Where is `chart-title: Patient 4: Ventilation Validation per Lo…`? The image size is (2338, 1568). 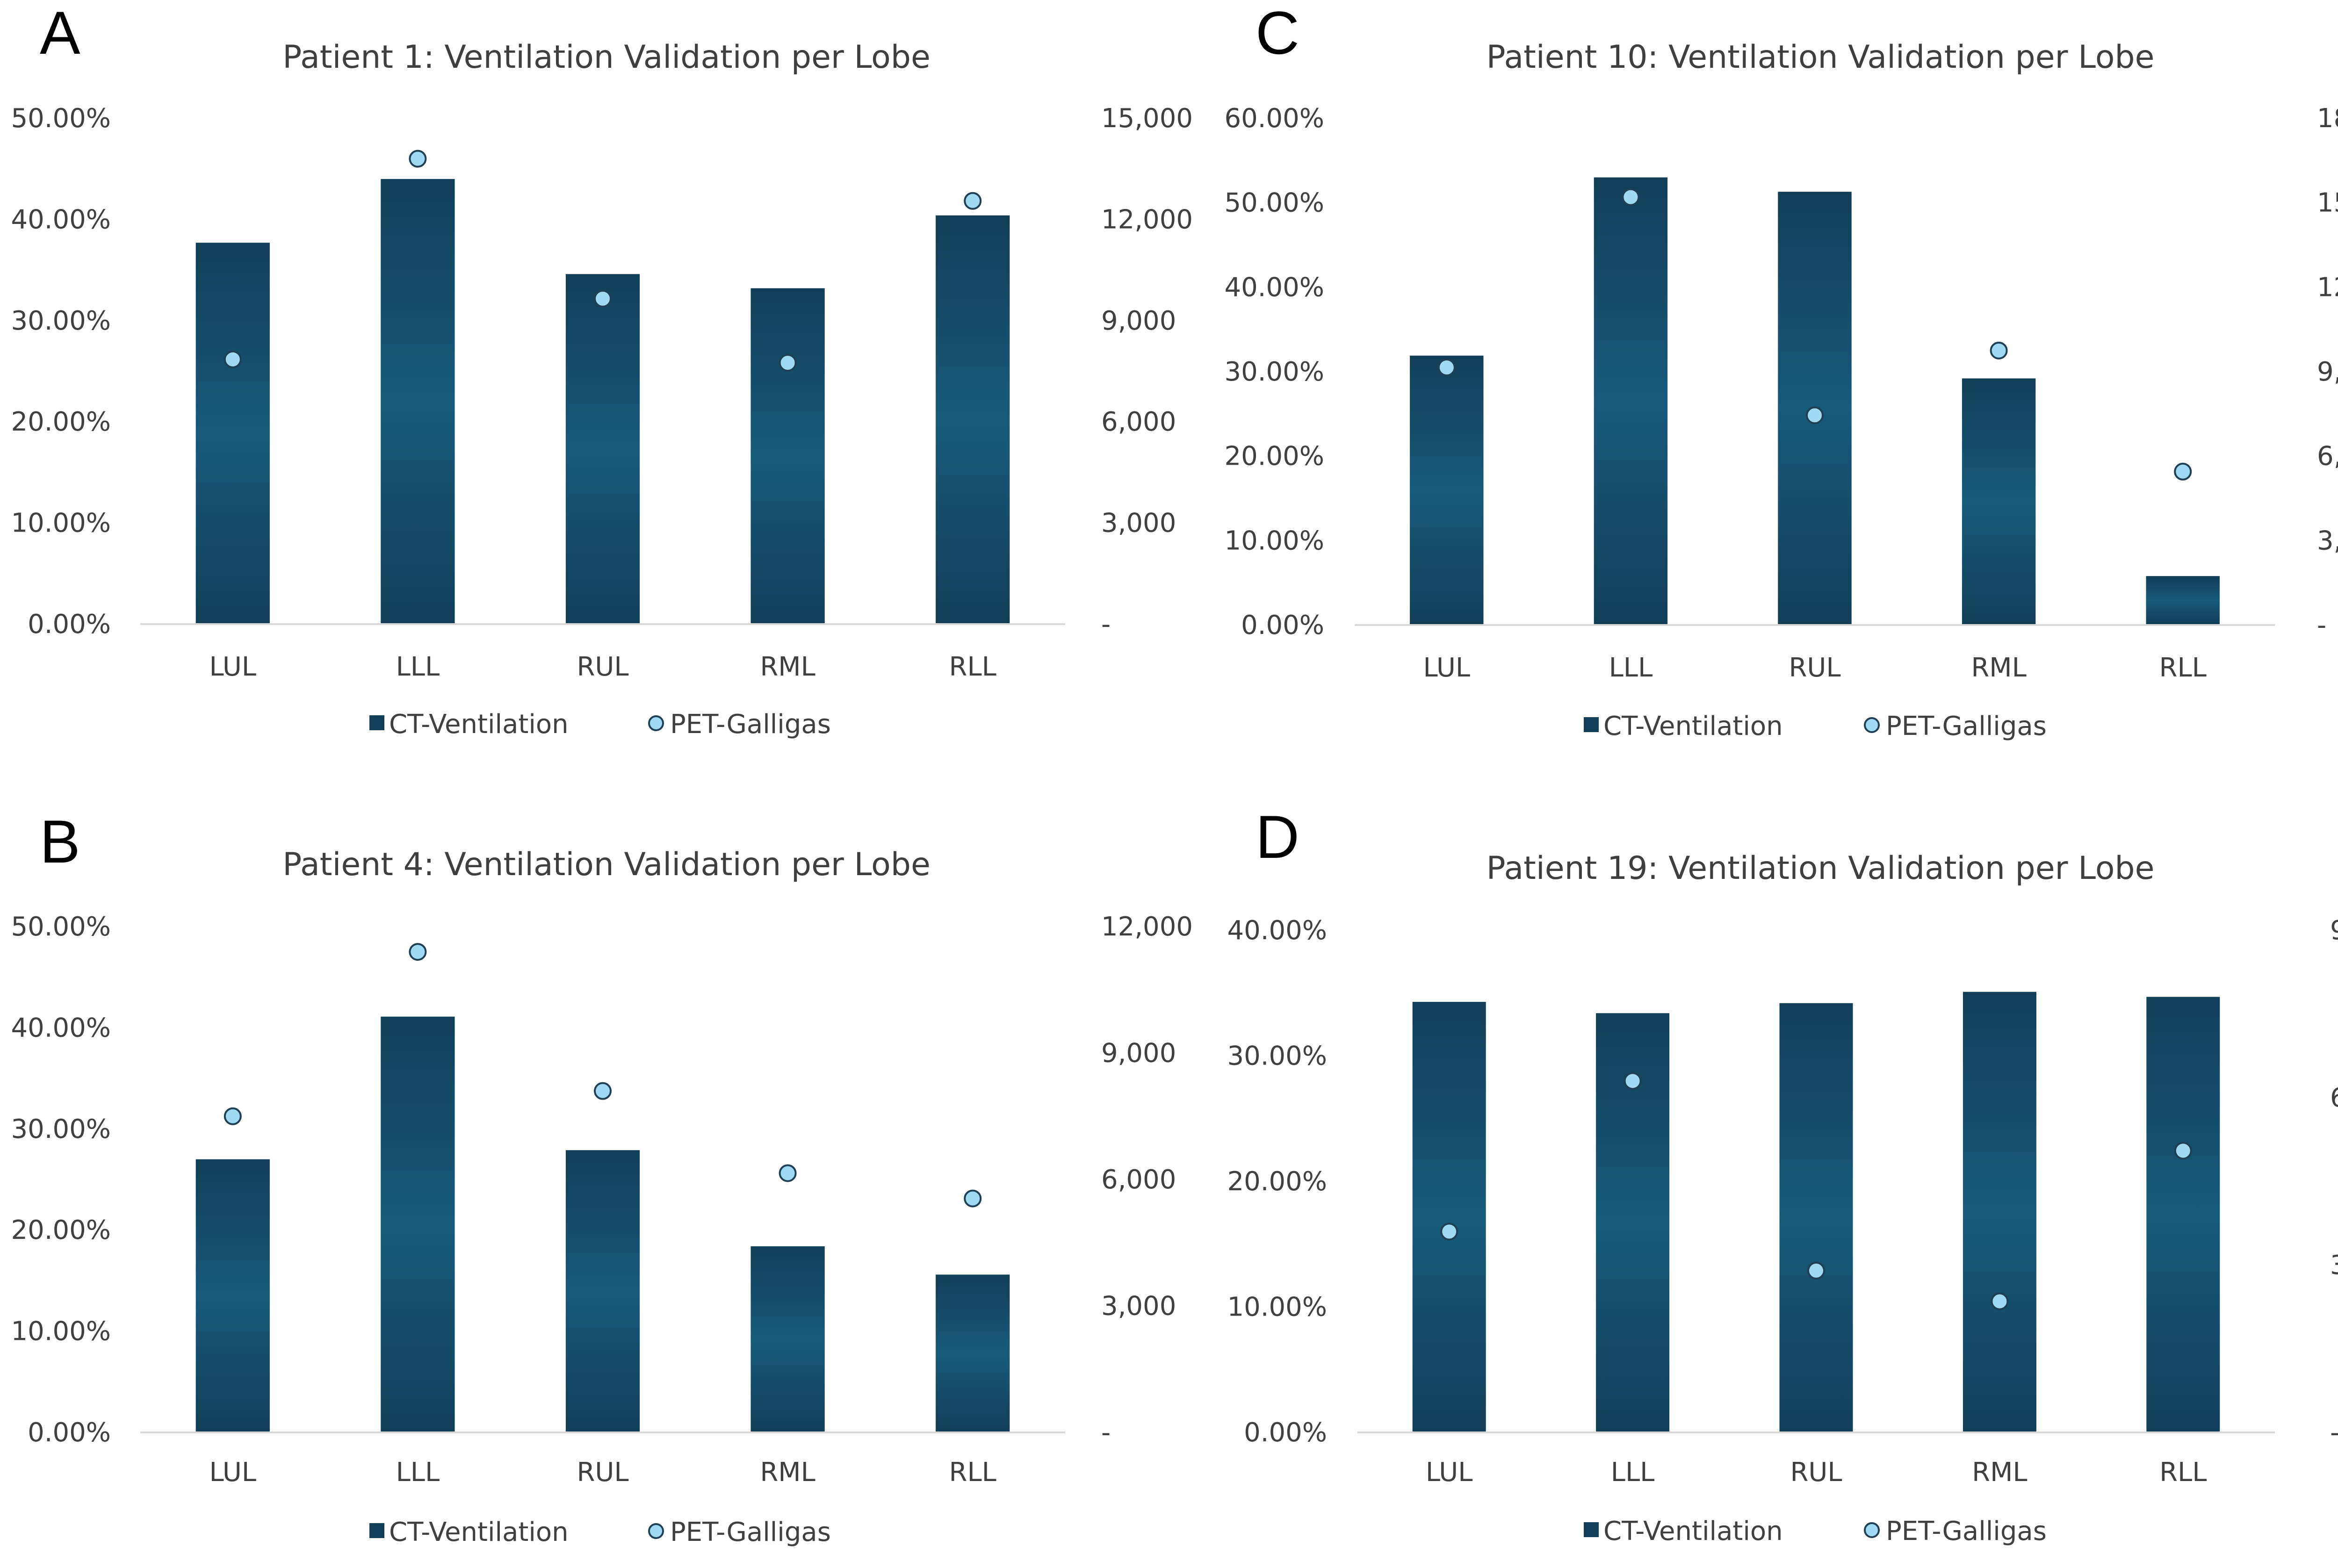
chart-title: Patient 4: Ventilation Validation per Lo… is located at coordinates (607, 864).